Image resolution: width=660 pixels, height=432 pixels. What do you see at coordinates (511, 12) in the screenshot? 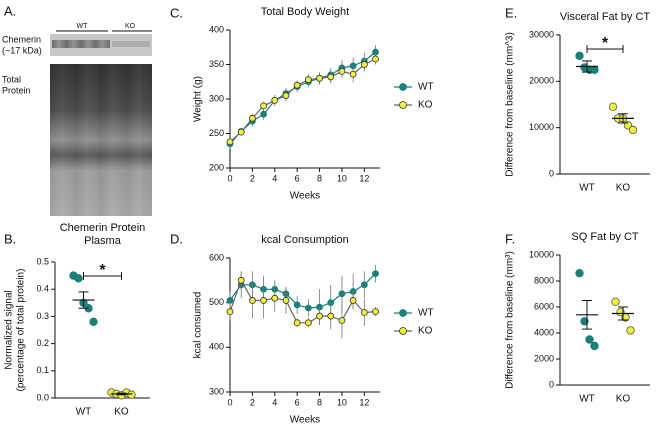
I see `panel-label: E.` at bounding box center [511, 12].